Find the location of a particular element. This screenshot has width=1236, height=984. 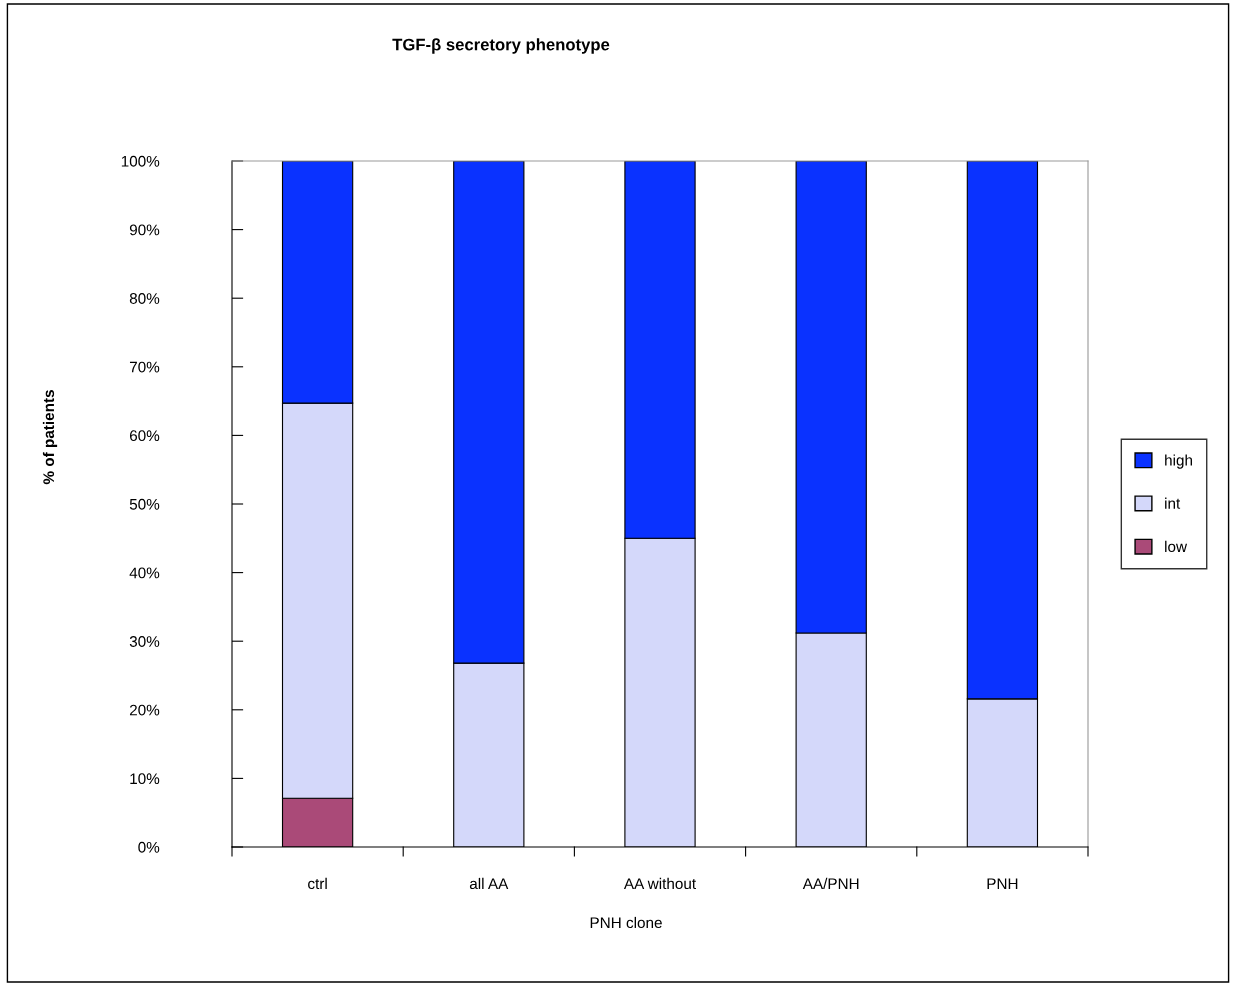

y-tick-label: 80% is located at coordinates (144, 298).